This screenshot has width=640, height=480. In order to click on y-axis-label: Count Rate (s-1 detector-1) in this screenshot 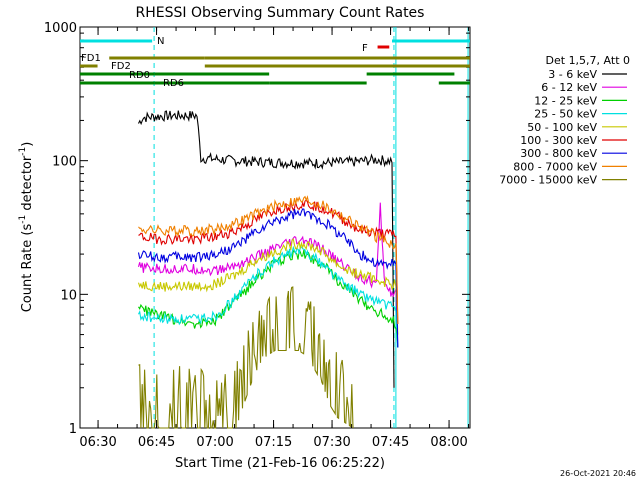, I will do `click(26, 227)`.